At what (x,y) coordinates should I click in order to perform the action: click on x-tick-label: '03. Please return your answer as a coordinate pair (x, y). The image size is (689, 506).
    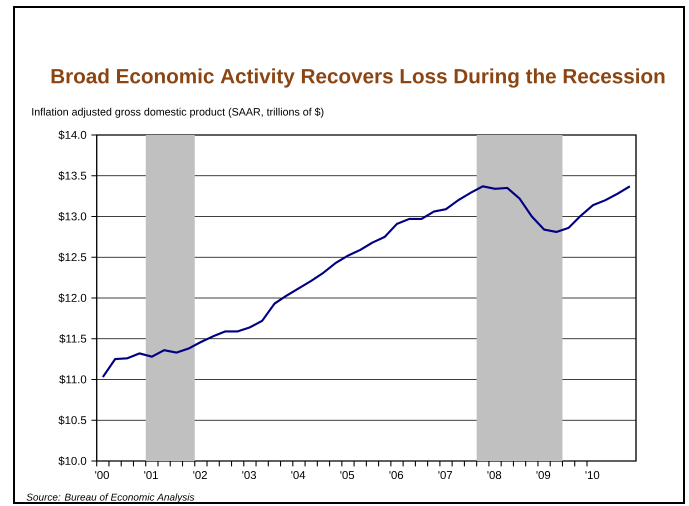
    Looking at the image, I should click on (249, 475).